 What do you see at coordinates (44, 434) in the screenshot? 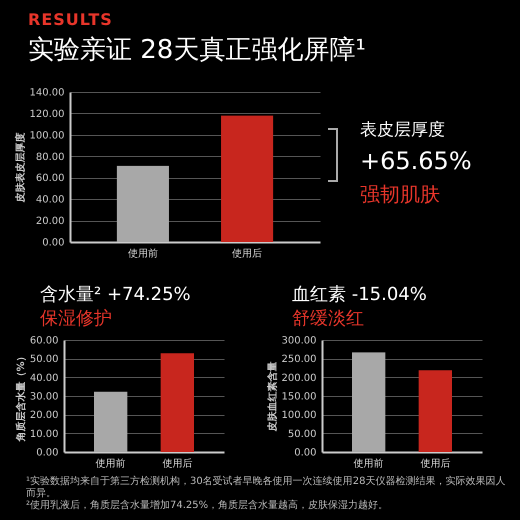
I see `y-tick-label: 10.00` at bounding box center [44, 434].